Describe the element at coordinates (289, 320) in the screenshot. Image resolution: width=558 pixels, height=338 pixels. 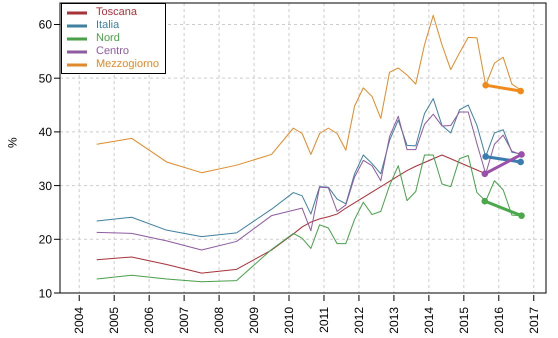
I see `x-tick-label: 2010` at that location.